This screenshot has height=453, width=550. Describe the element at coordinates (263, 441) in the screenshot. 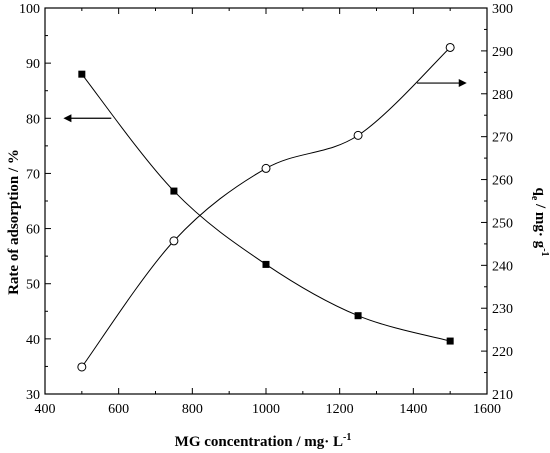

I see `x-axis-title: MG concentration / mg· L-1` at that location.